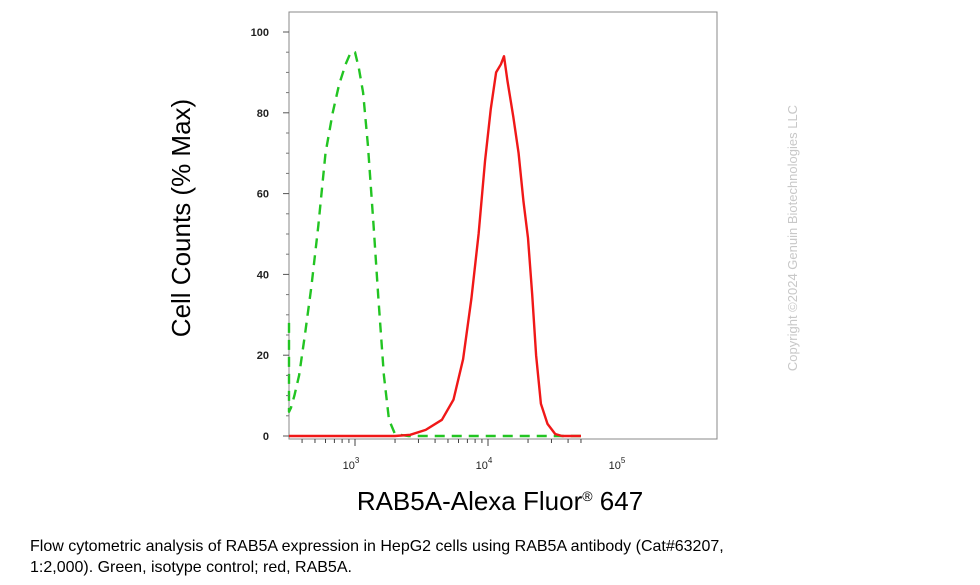 This screenshot has width=980, height=585. I want to click on x-axis-title-main: RAB5A-Alexa Fluor, so click(470, 501).